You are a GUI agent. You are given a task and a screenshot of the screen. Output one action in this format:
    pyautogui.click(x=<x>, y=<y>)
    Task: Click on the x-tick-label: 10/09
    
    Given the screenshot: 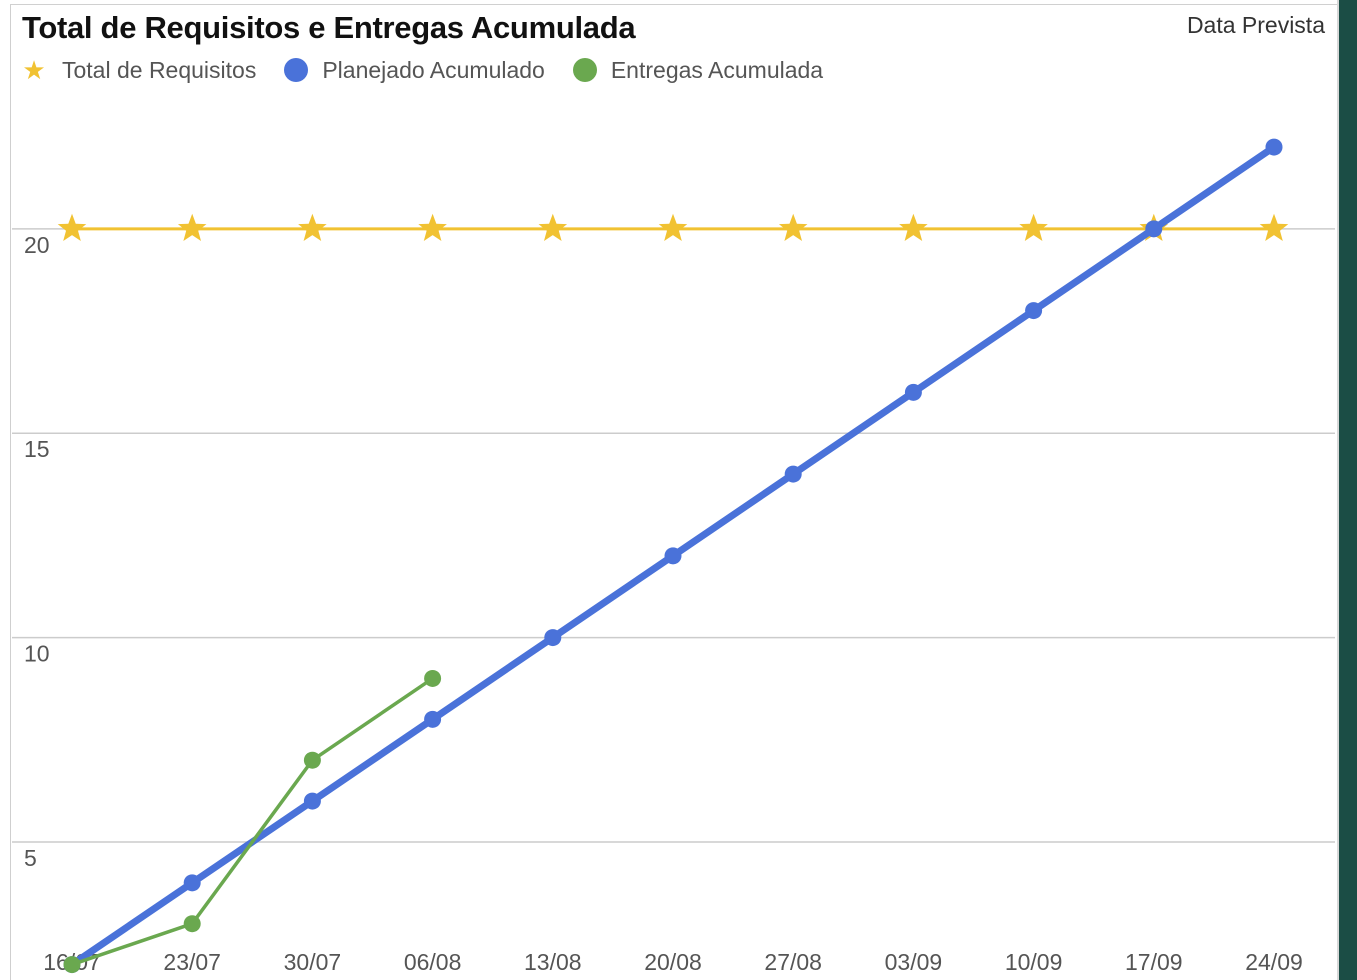 What is the action you would take?
    pyautogui.click(x=1034, y=962)
    